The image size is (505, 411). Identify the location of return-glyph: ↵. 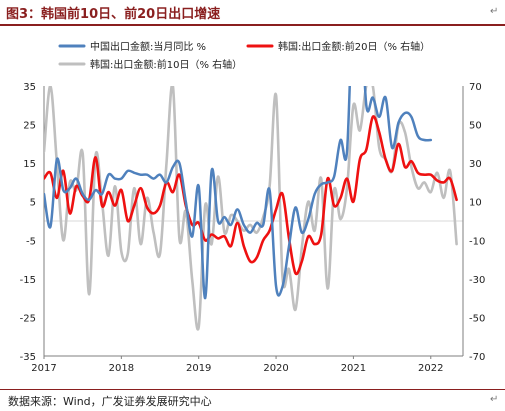
(494, 11).